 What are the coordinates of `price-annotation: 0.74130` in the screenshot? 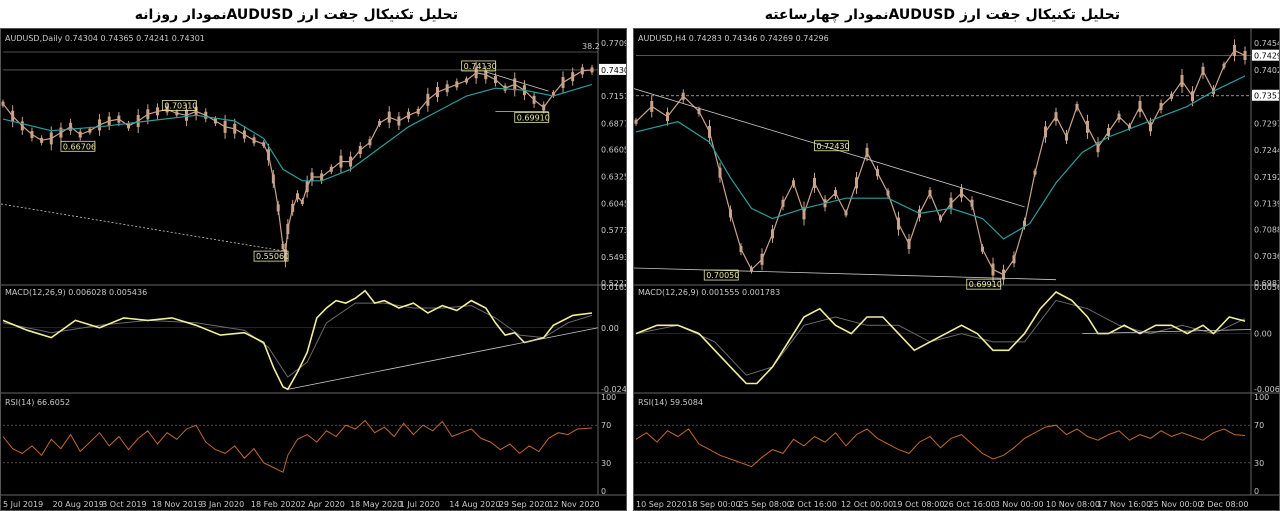 It's located at (480, 66).